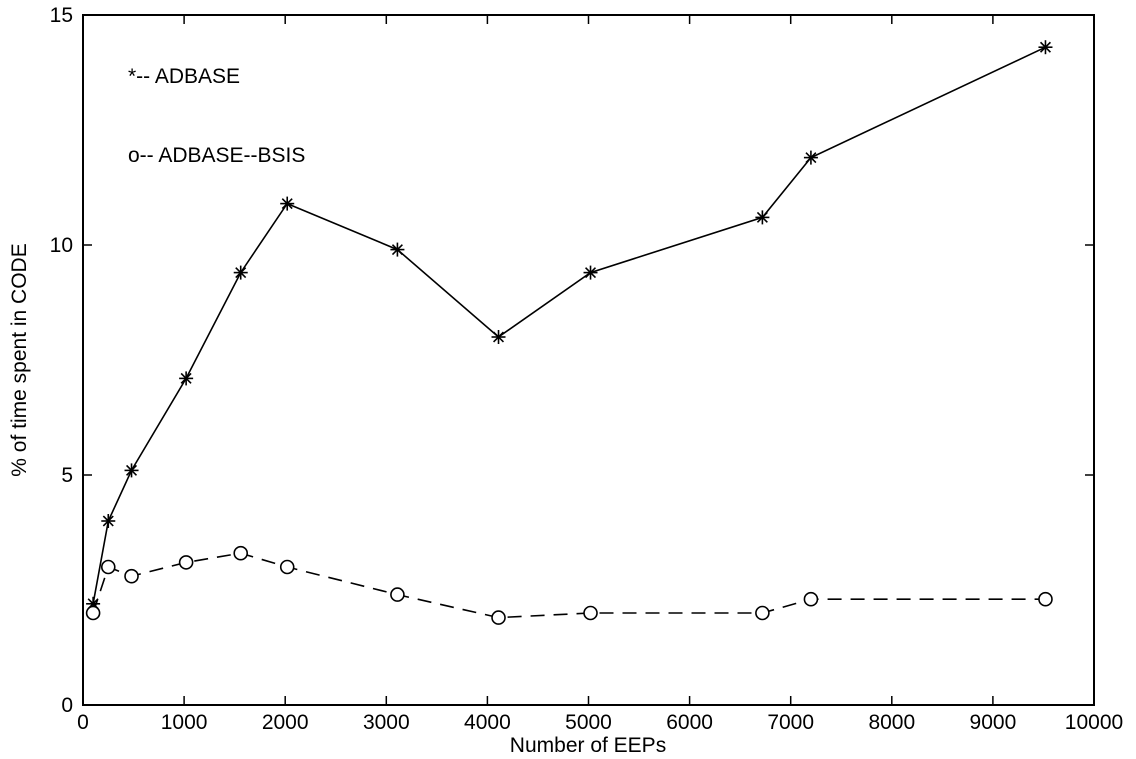 This screenshot has width=1136, height=759. I want to click on x-tick-label: 9000, so click(993, 722).